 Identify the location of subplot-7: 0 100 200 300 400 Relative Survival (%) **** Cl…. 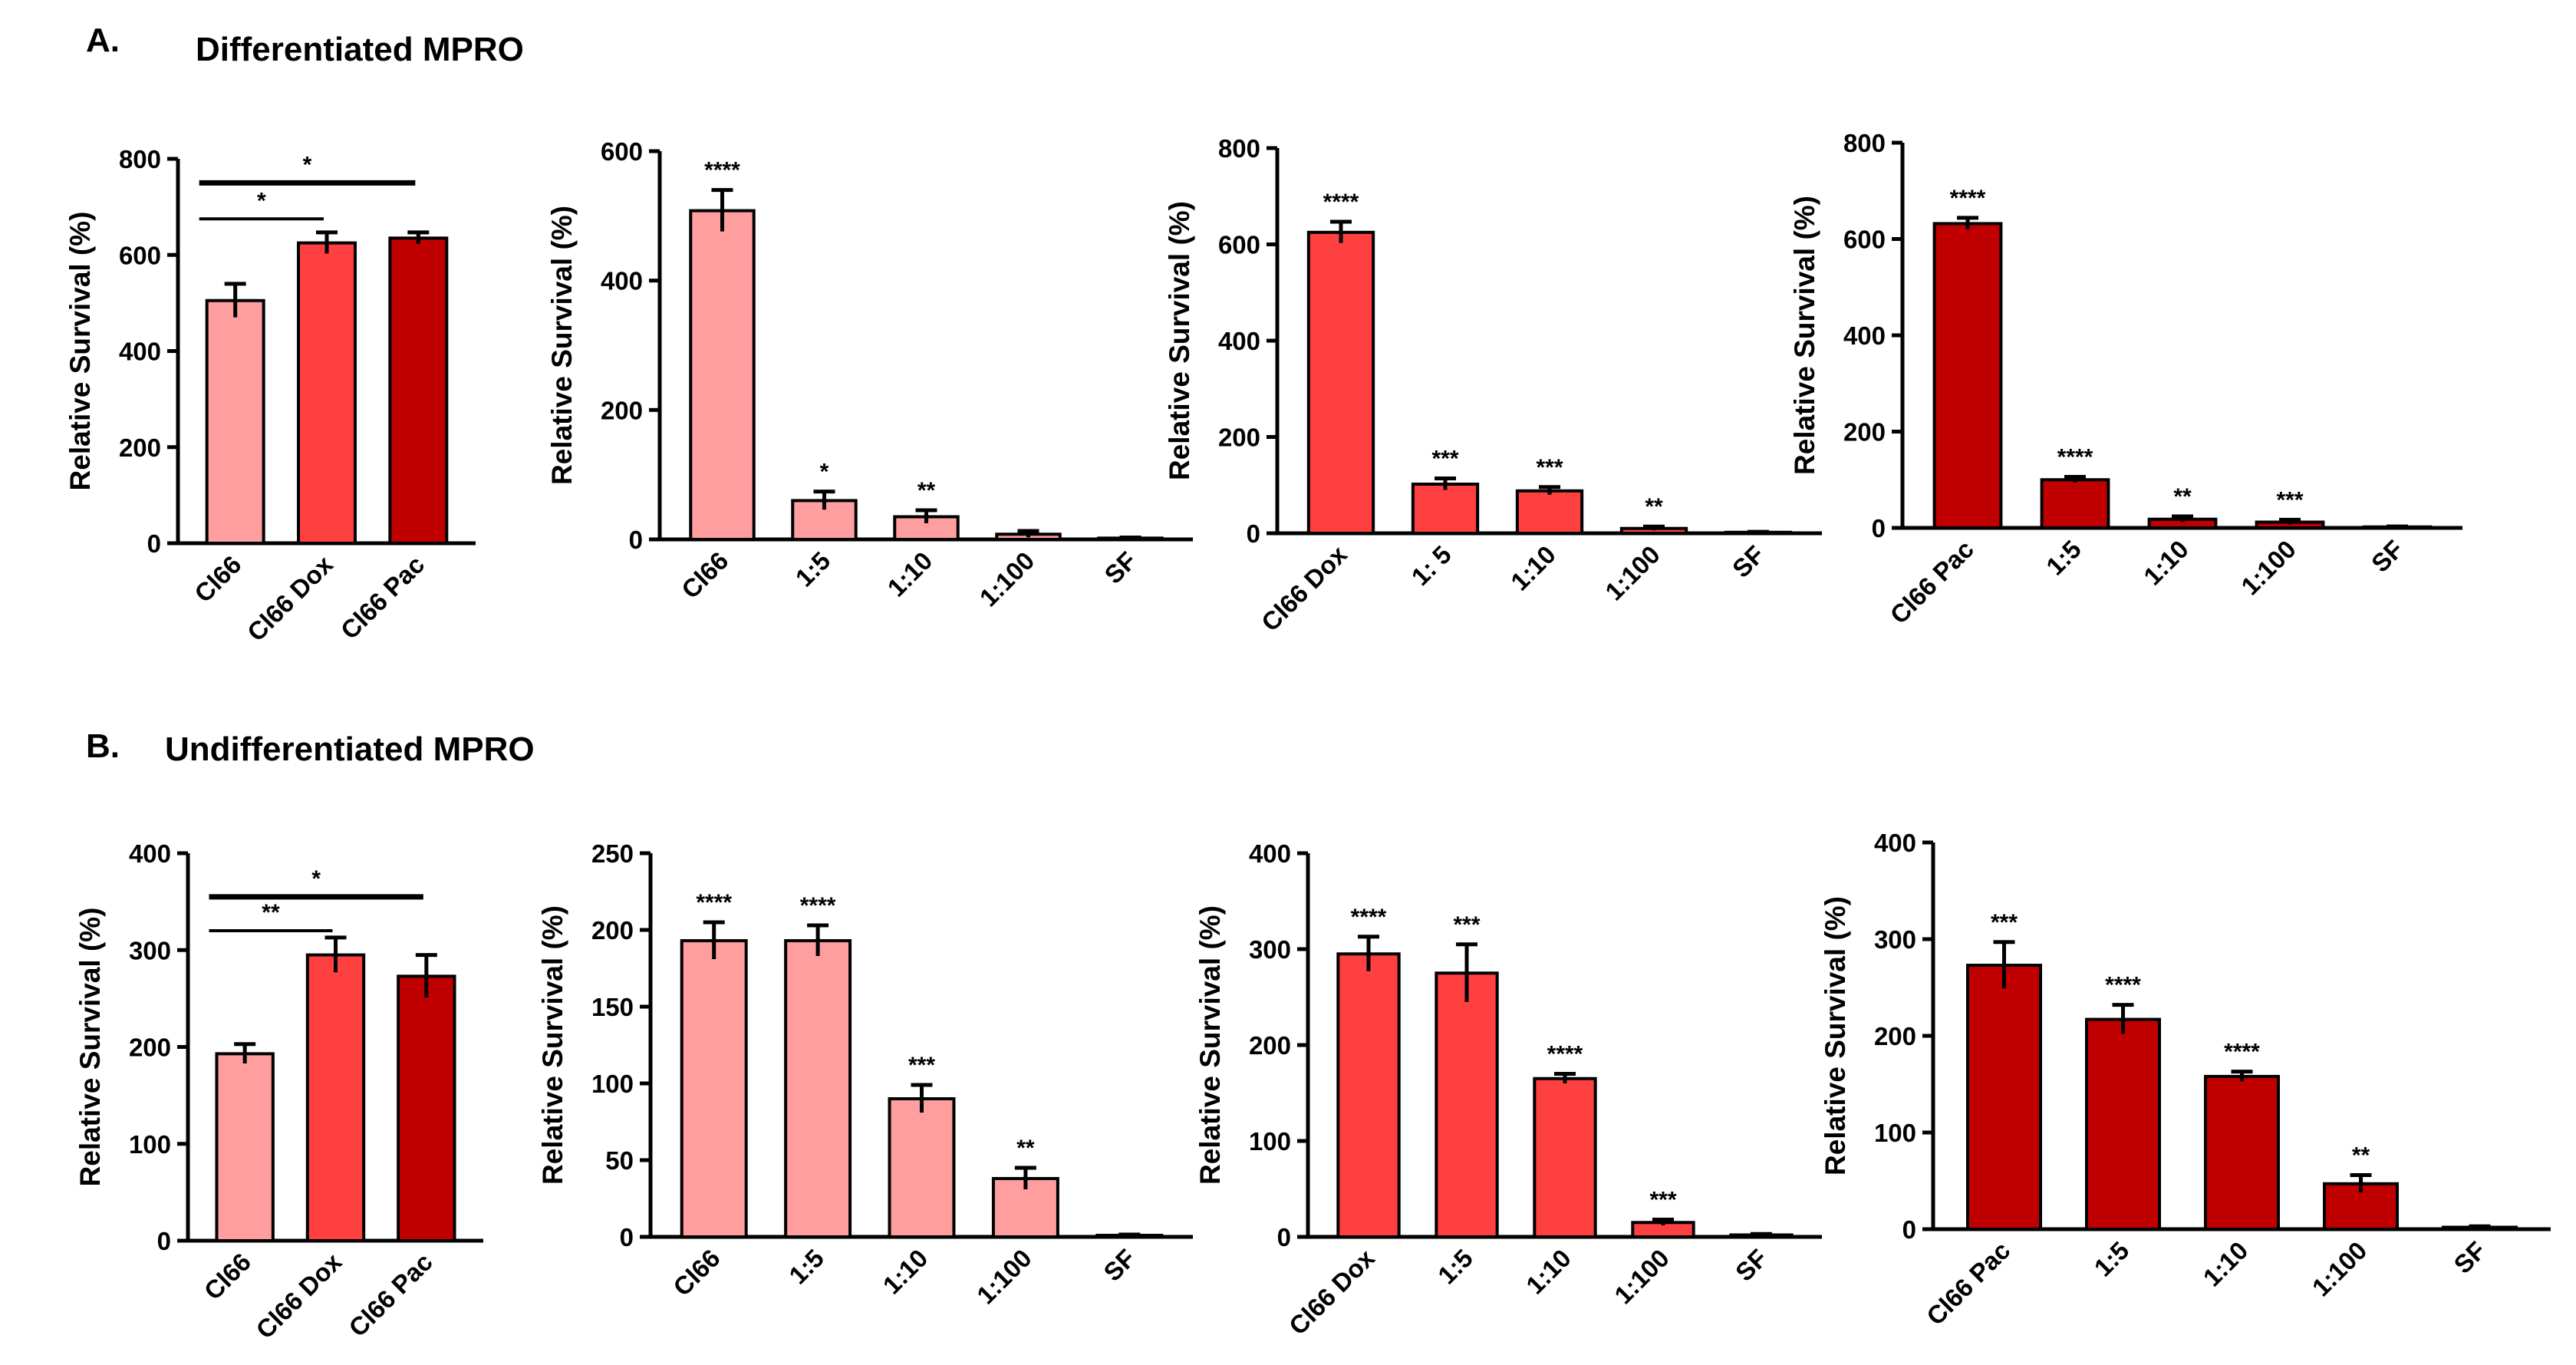
(1508, 1089).